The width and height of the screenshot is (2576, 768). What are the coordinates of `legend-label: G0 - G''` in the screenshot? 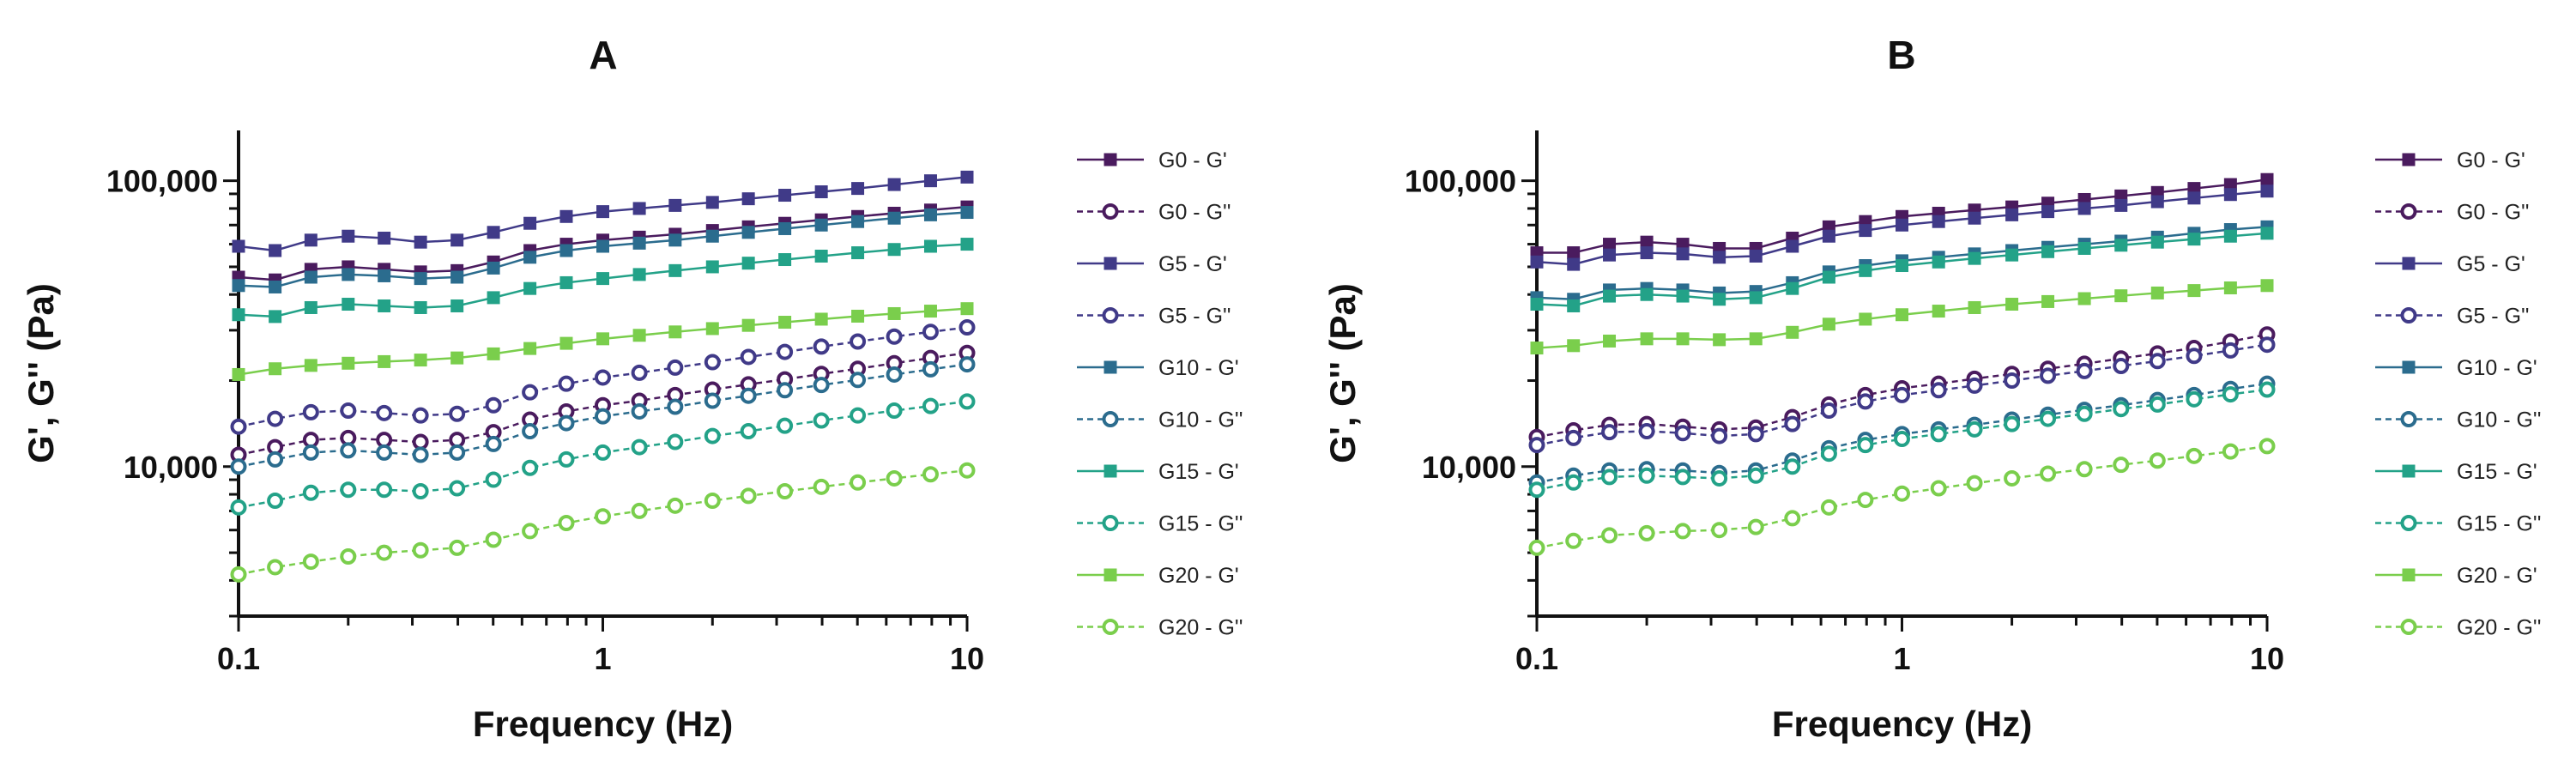 It's located at (2493, 213).